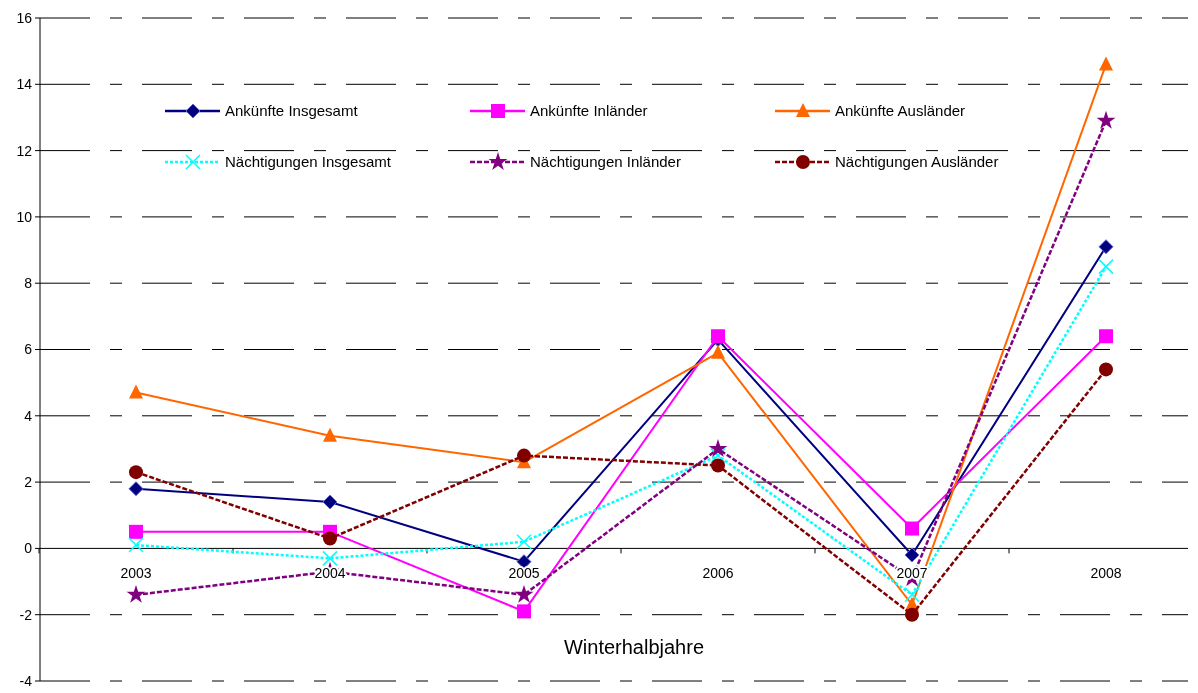  What do you see at coordinates (605, 162) in the screenshot?
I see `legend-label: Nächtigungen Inländer` at bounding box center [605, 162].